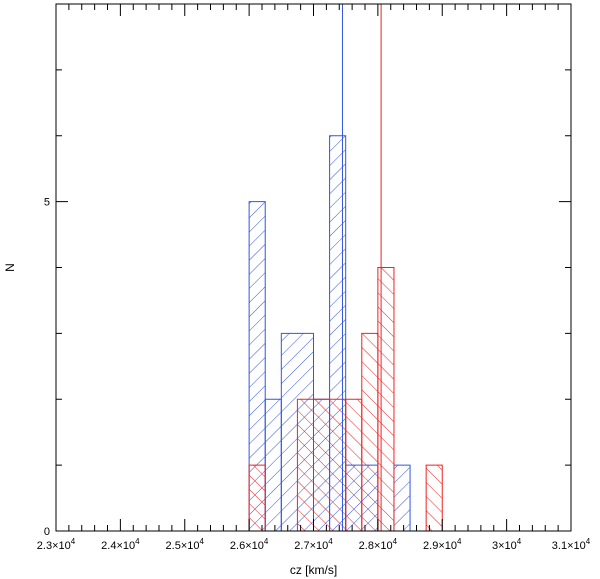  I want to click on x-tick-label: 2.3×10⁴, so click(56, 544).